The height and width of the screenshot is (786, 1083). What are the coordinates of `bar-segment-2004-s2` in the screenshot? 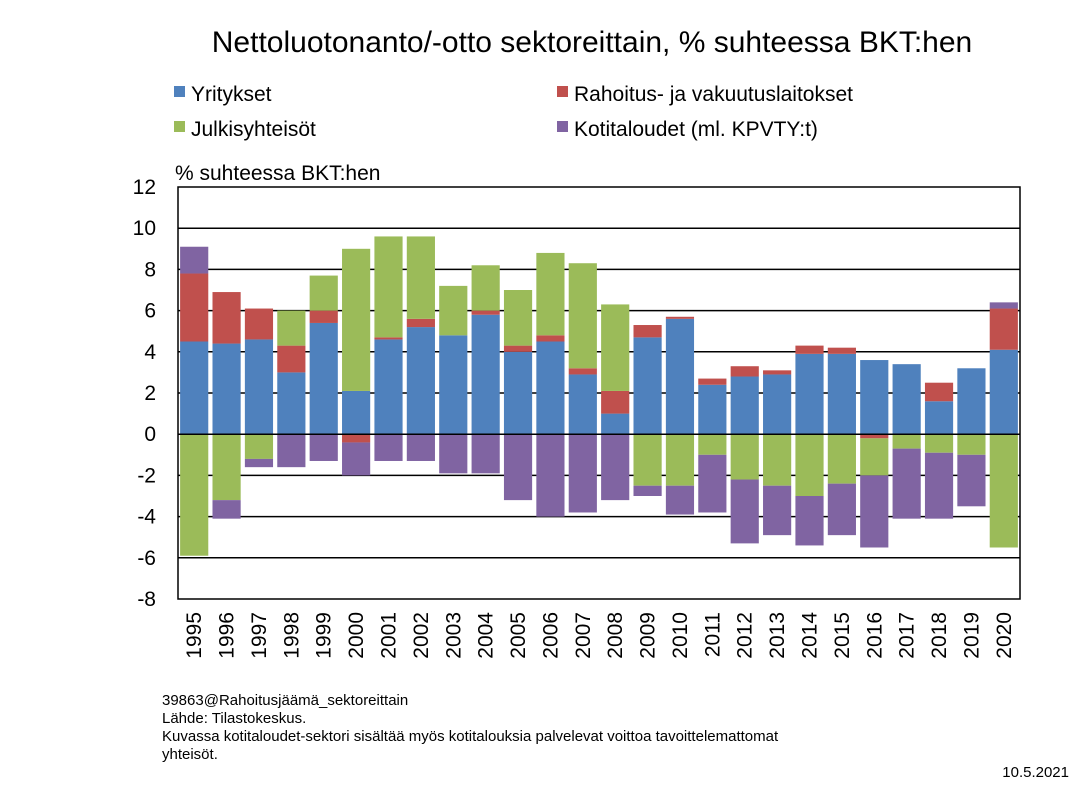 It's located at (485, 288).